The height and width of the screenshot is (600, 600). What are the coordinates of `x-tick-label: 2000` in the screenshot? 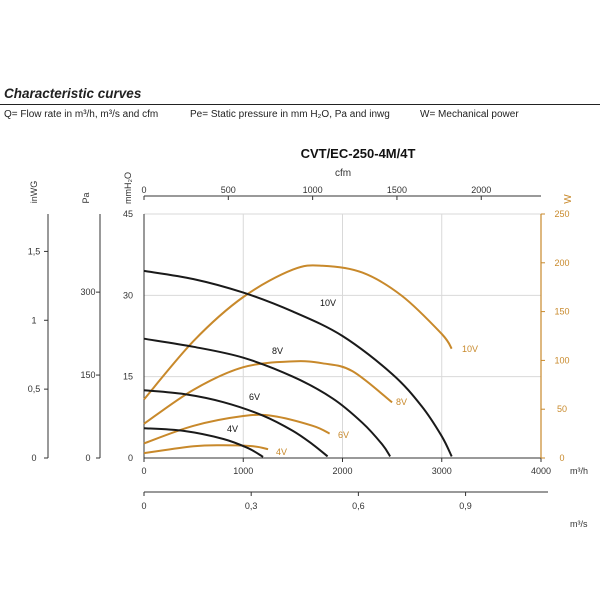 It's located at (342, 471).